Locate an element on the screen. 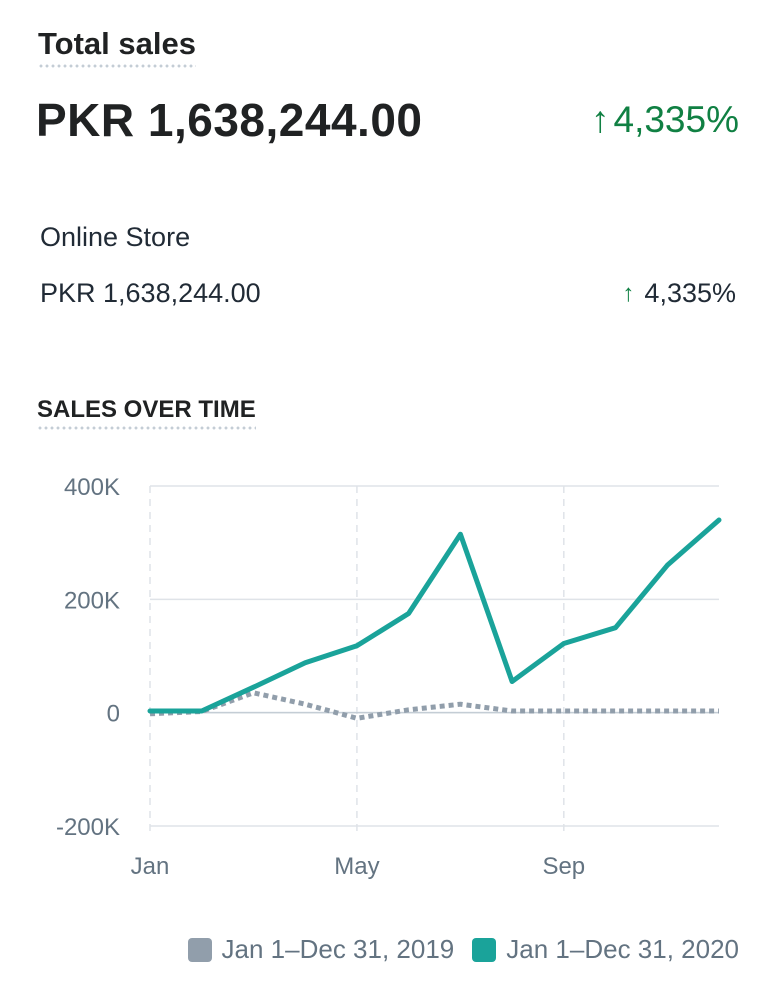 This screenshot has height=1000, width=773. channel-change: ↑ 4,335% is located at coordinates (679, 293).